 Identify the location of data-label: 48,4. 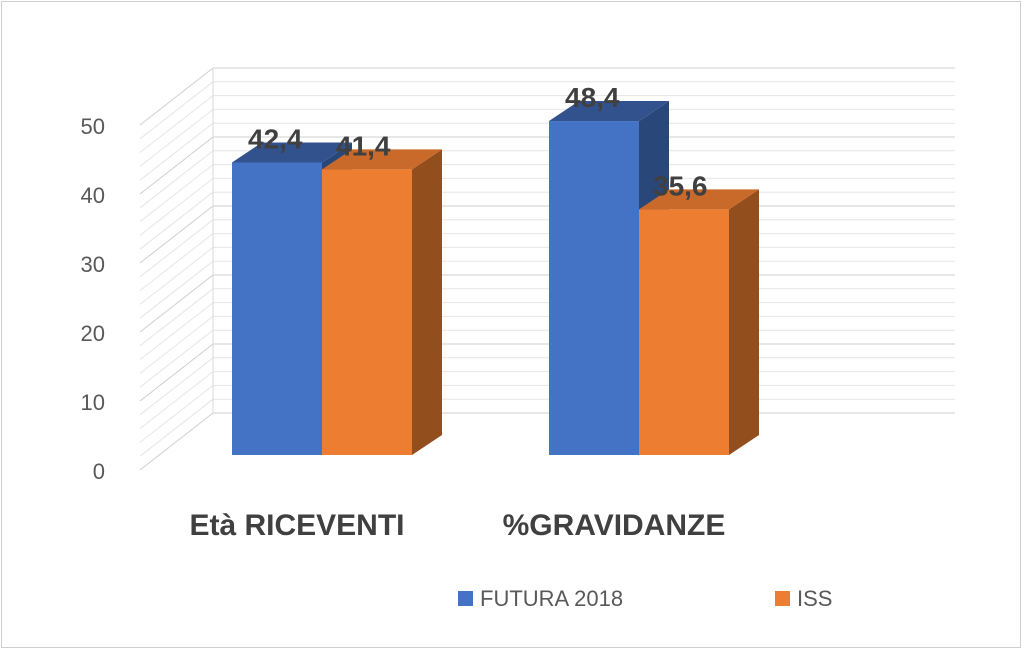
(592, 97).